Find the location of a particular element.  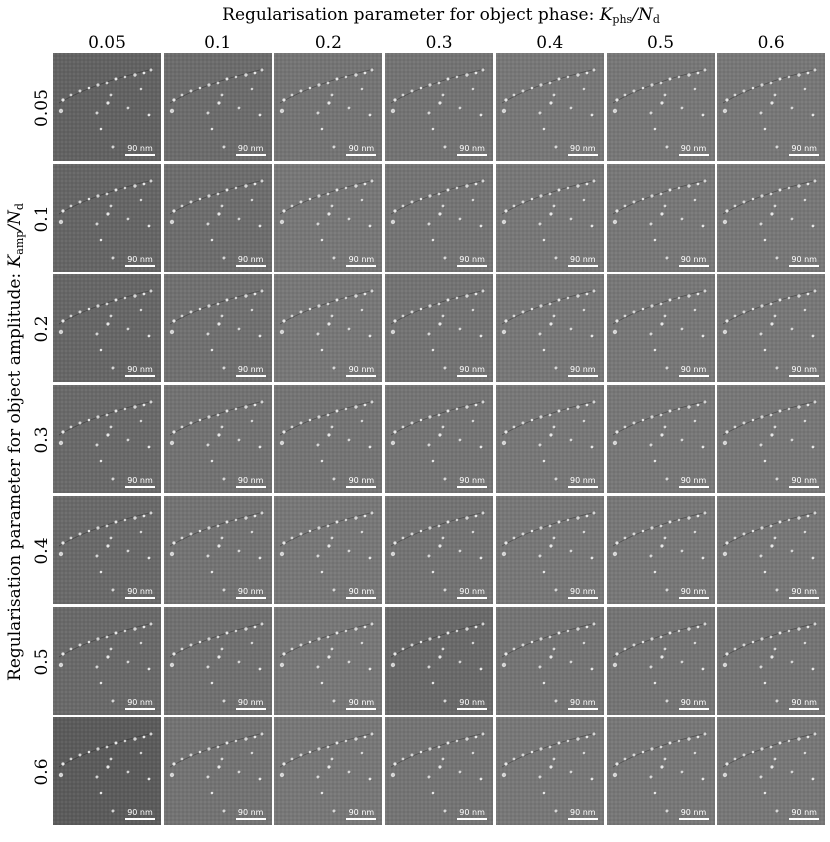

row-label-text: 0.5 is located at coordinates (42, 661).